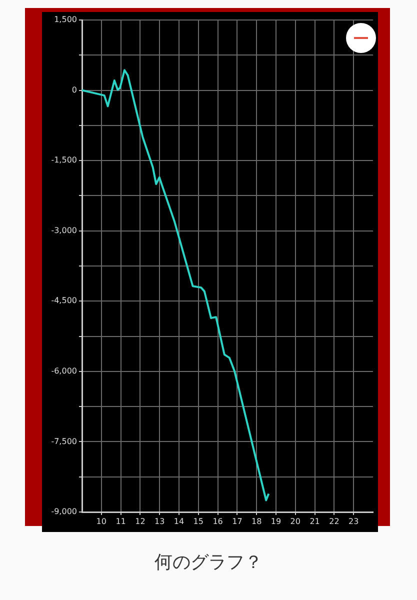 The width and height of the screenshot is (417, 600). What do you see at coordinates (295, 521) in the screenshot?
I see `x-tick-label: 20` at bounding box center [295, 521].